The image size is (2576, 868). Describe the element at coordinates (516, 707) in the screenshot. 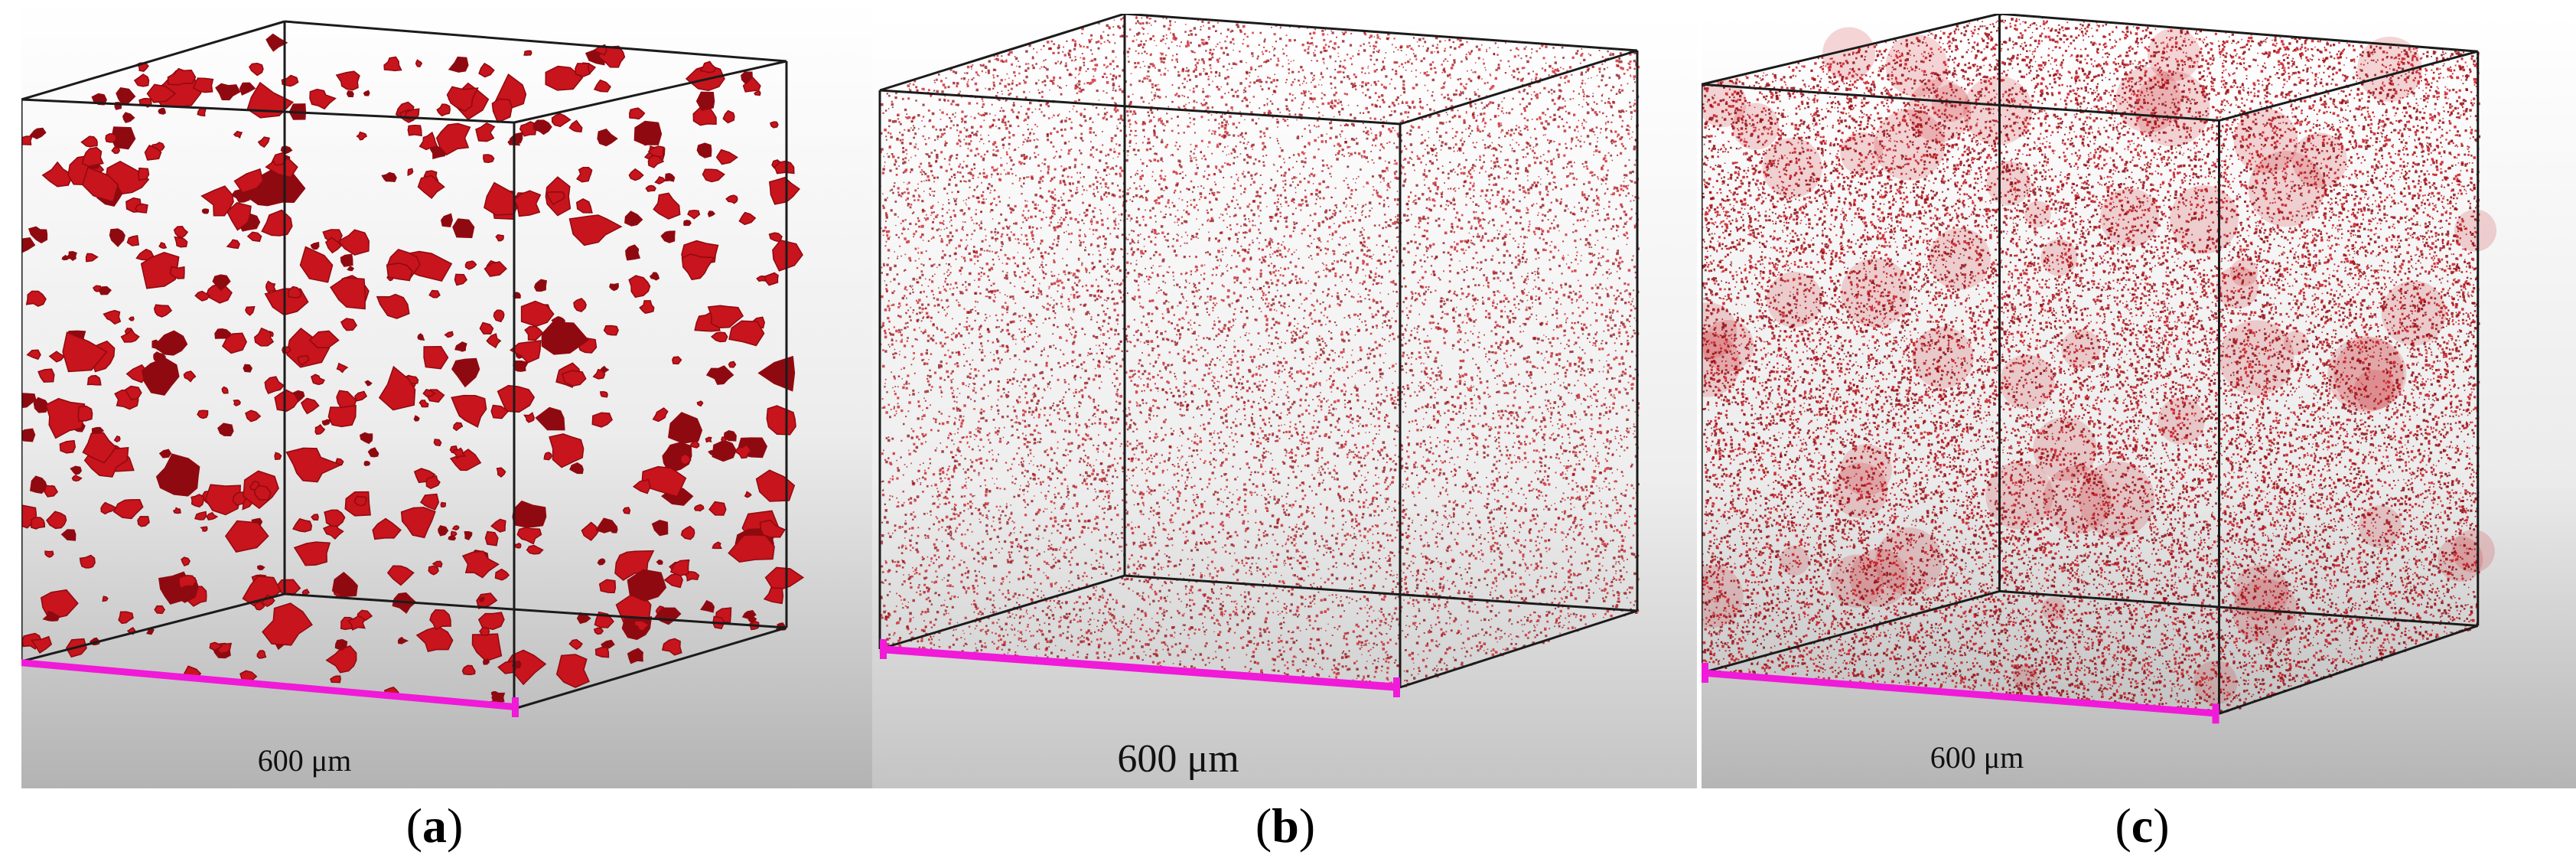

I see `scale-bar-end` at that location.